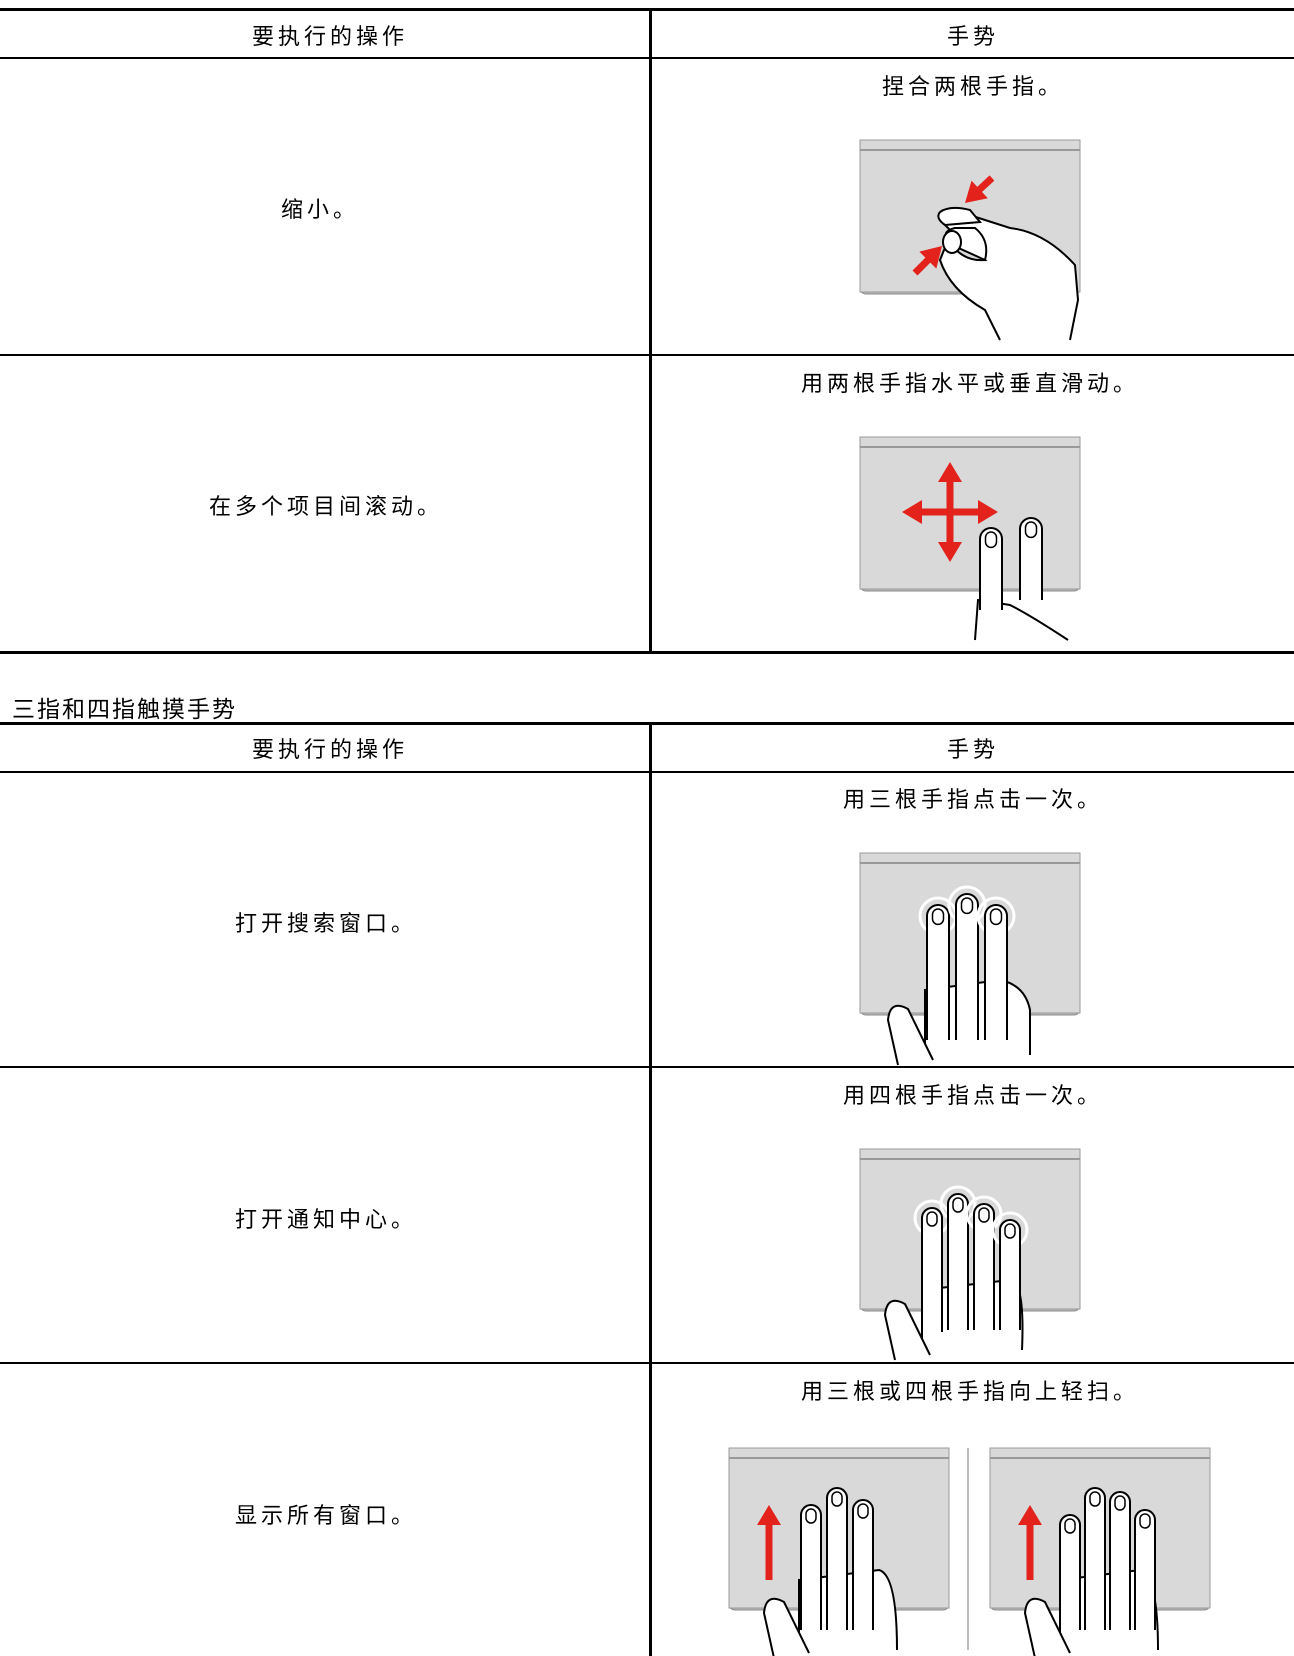 The image size is (1294, 1656). What do you see at coordinates (952, 242) in the screenshot?
I see `finger-tip` at bounding box center [952, 242].